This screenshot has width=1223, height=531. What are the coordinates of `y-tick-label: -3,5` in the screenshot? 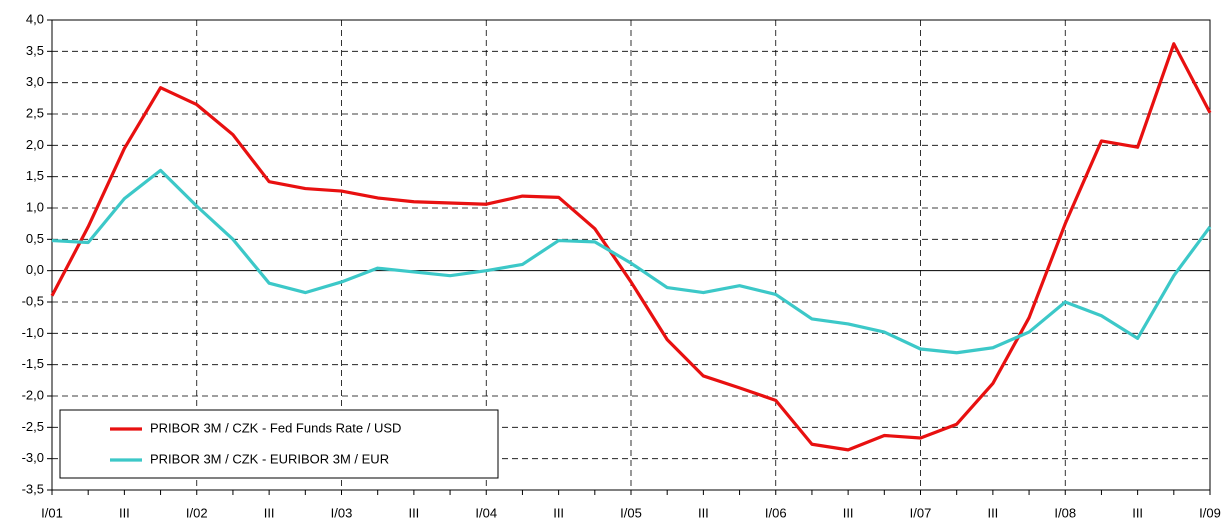 It's located at (33, 488).